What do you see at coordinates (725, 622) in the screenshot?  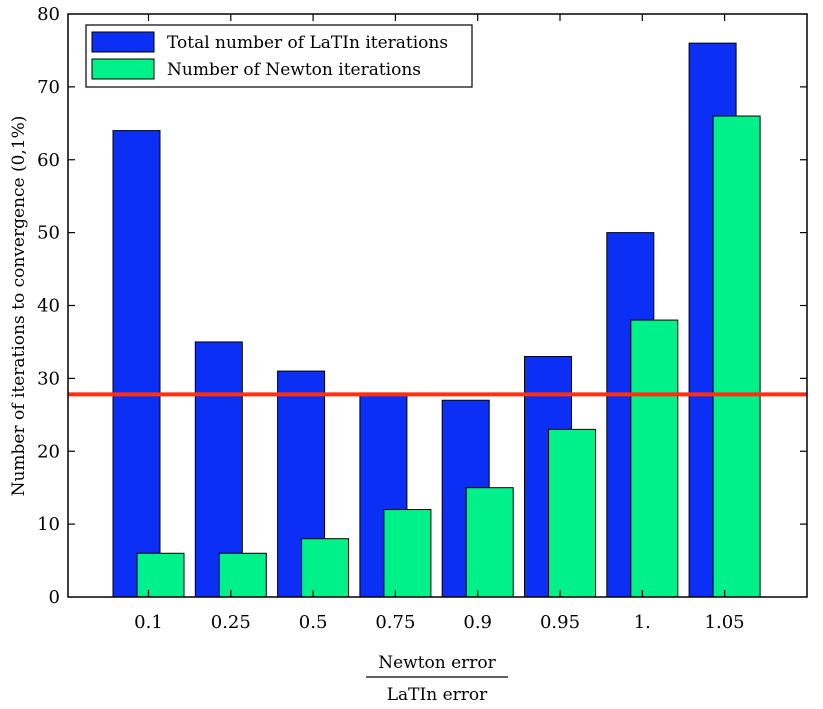 I see `x-tick-label-7: 1.05` at bounding box center [725, 622].